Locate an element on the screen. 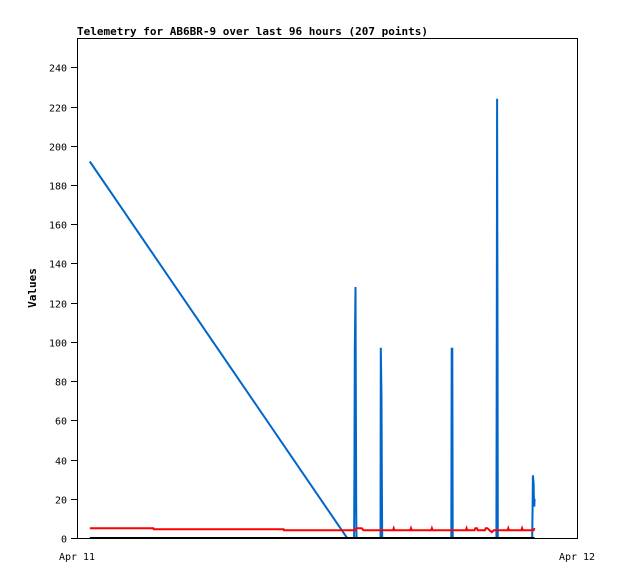  y-tick-label: 220 is located at coordinates (58, 109).